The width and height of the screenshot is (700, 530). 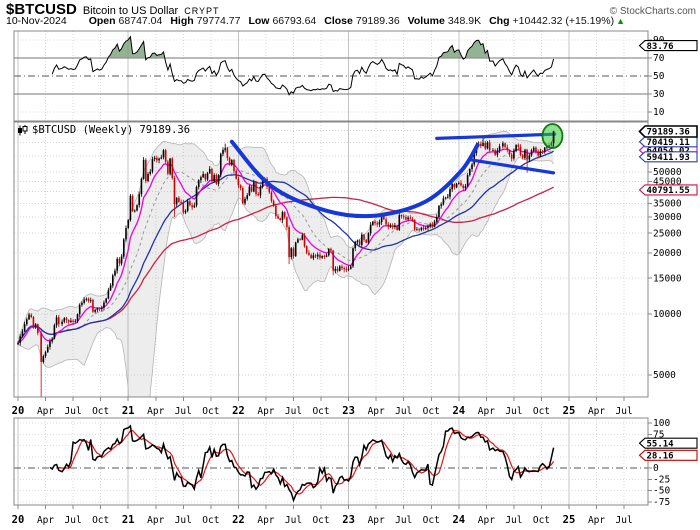 I want to click on svg-text: 10000, so click(x=667, y=314).